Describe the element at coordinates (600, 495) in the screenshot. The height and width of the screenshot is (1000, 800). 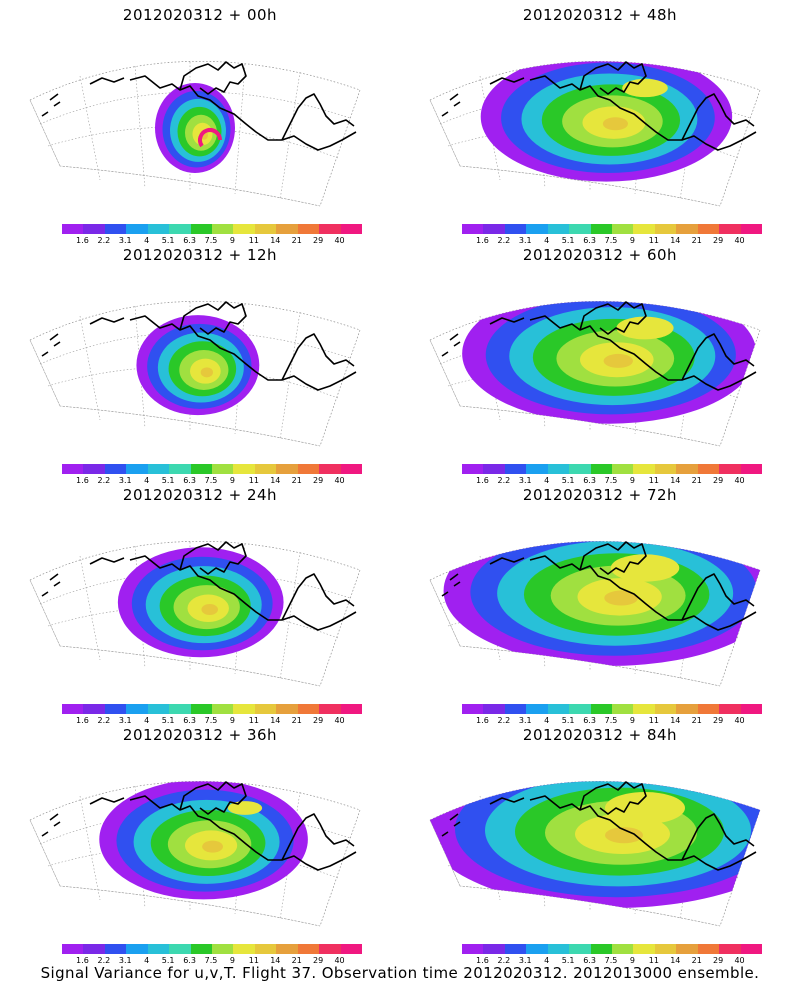
I see `panel-title: 2012020312 + 72h` at that location.